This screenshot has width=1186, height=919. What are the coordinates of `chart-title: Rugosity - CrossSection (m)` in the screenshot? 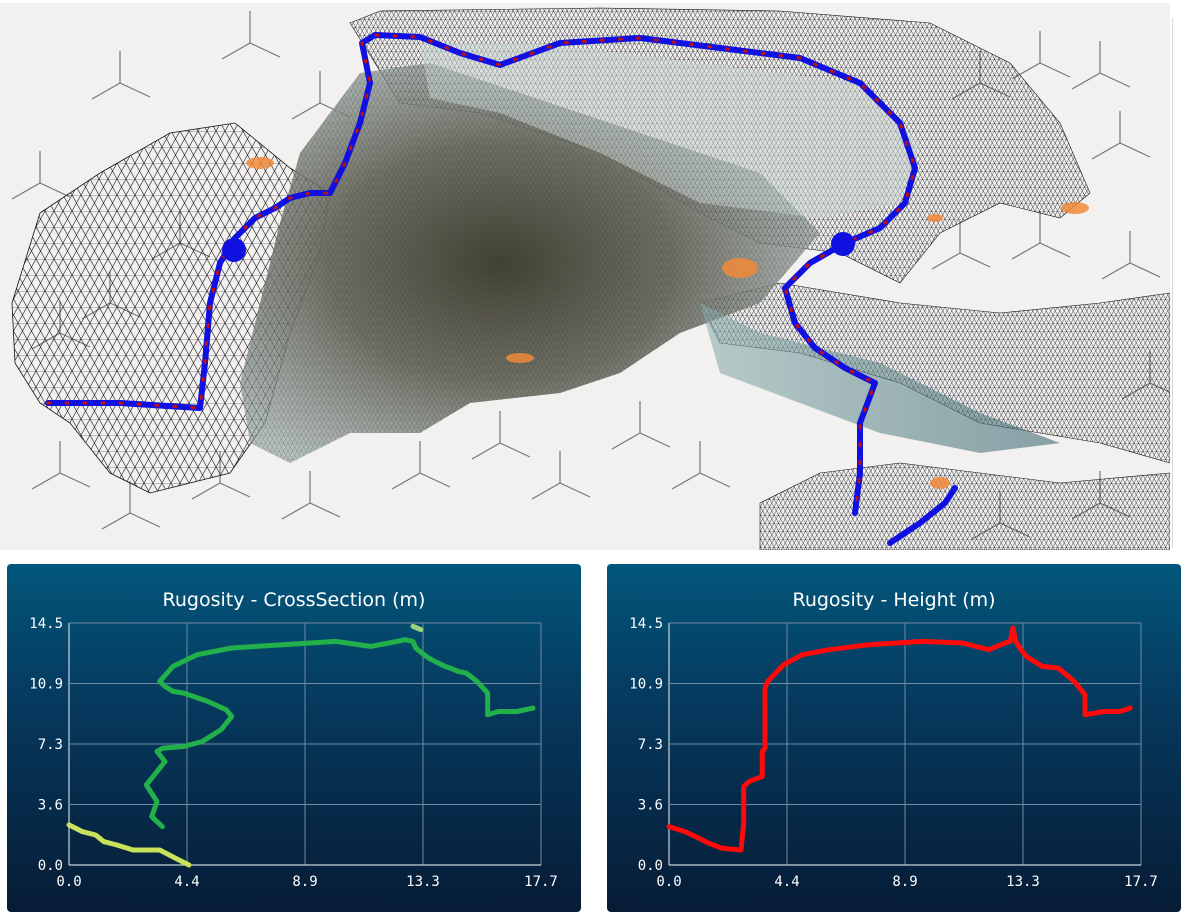 It's located at (294, 600).